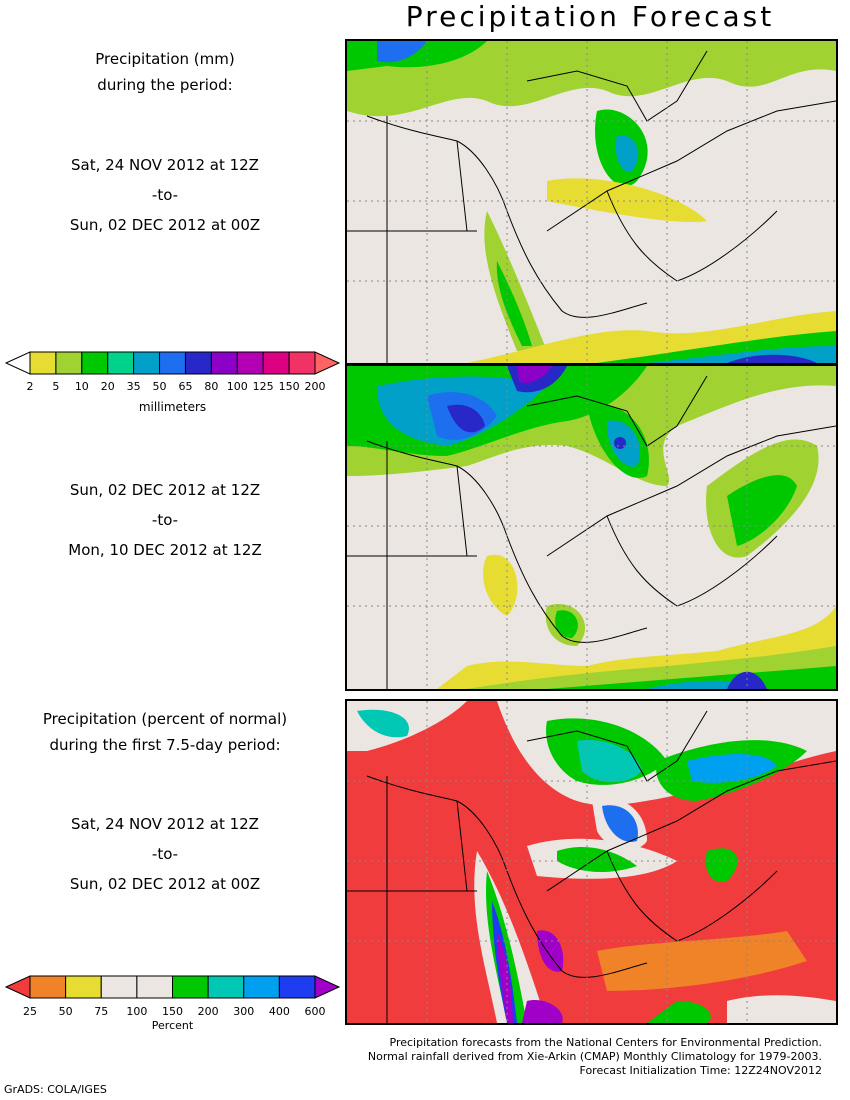 This screenshot has width=850, height=1100. I want to click on panel1-start: Sat, 24 NOV 2012 at 12Z, so click(165, 165).